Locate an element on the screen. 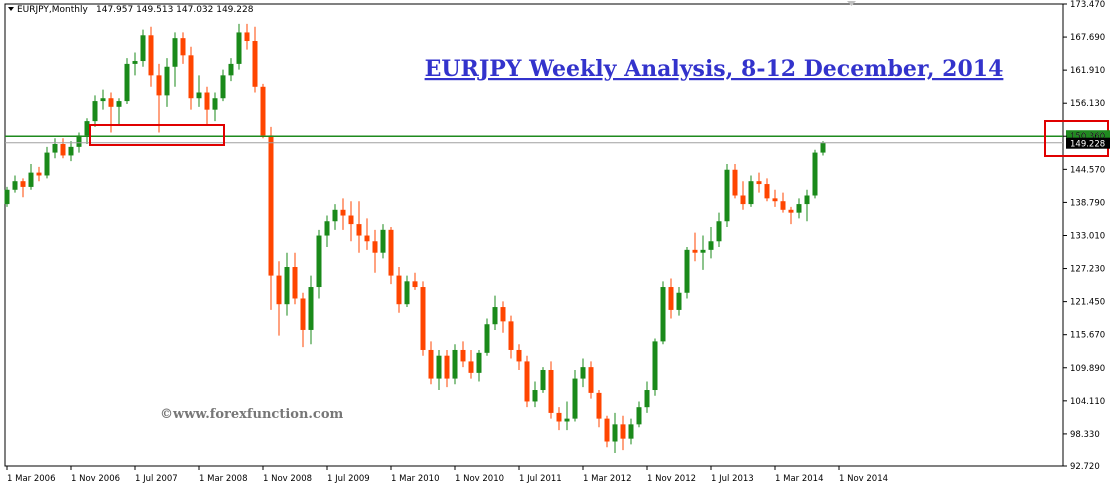  y-tick-label: 98.330 is located at coordinates (1085, 435).